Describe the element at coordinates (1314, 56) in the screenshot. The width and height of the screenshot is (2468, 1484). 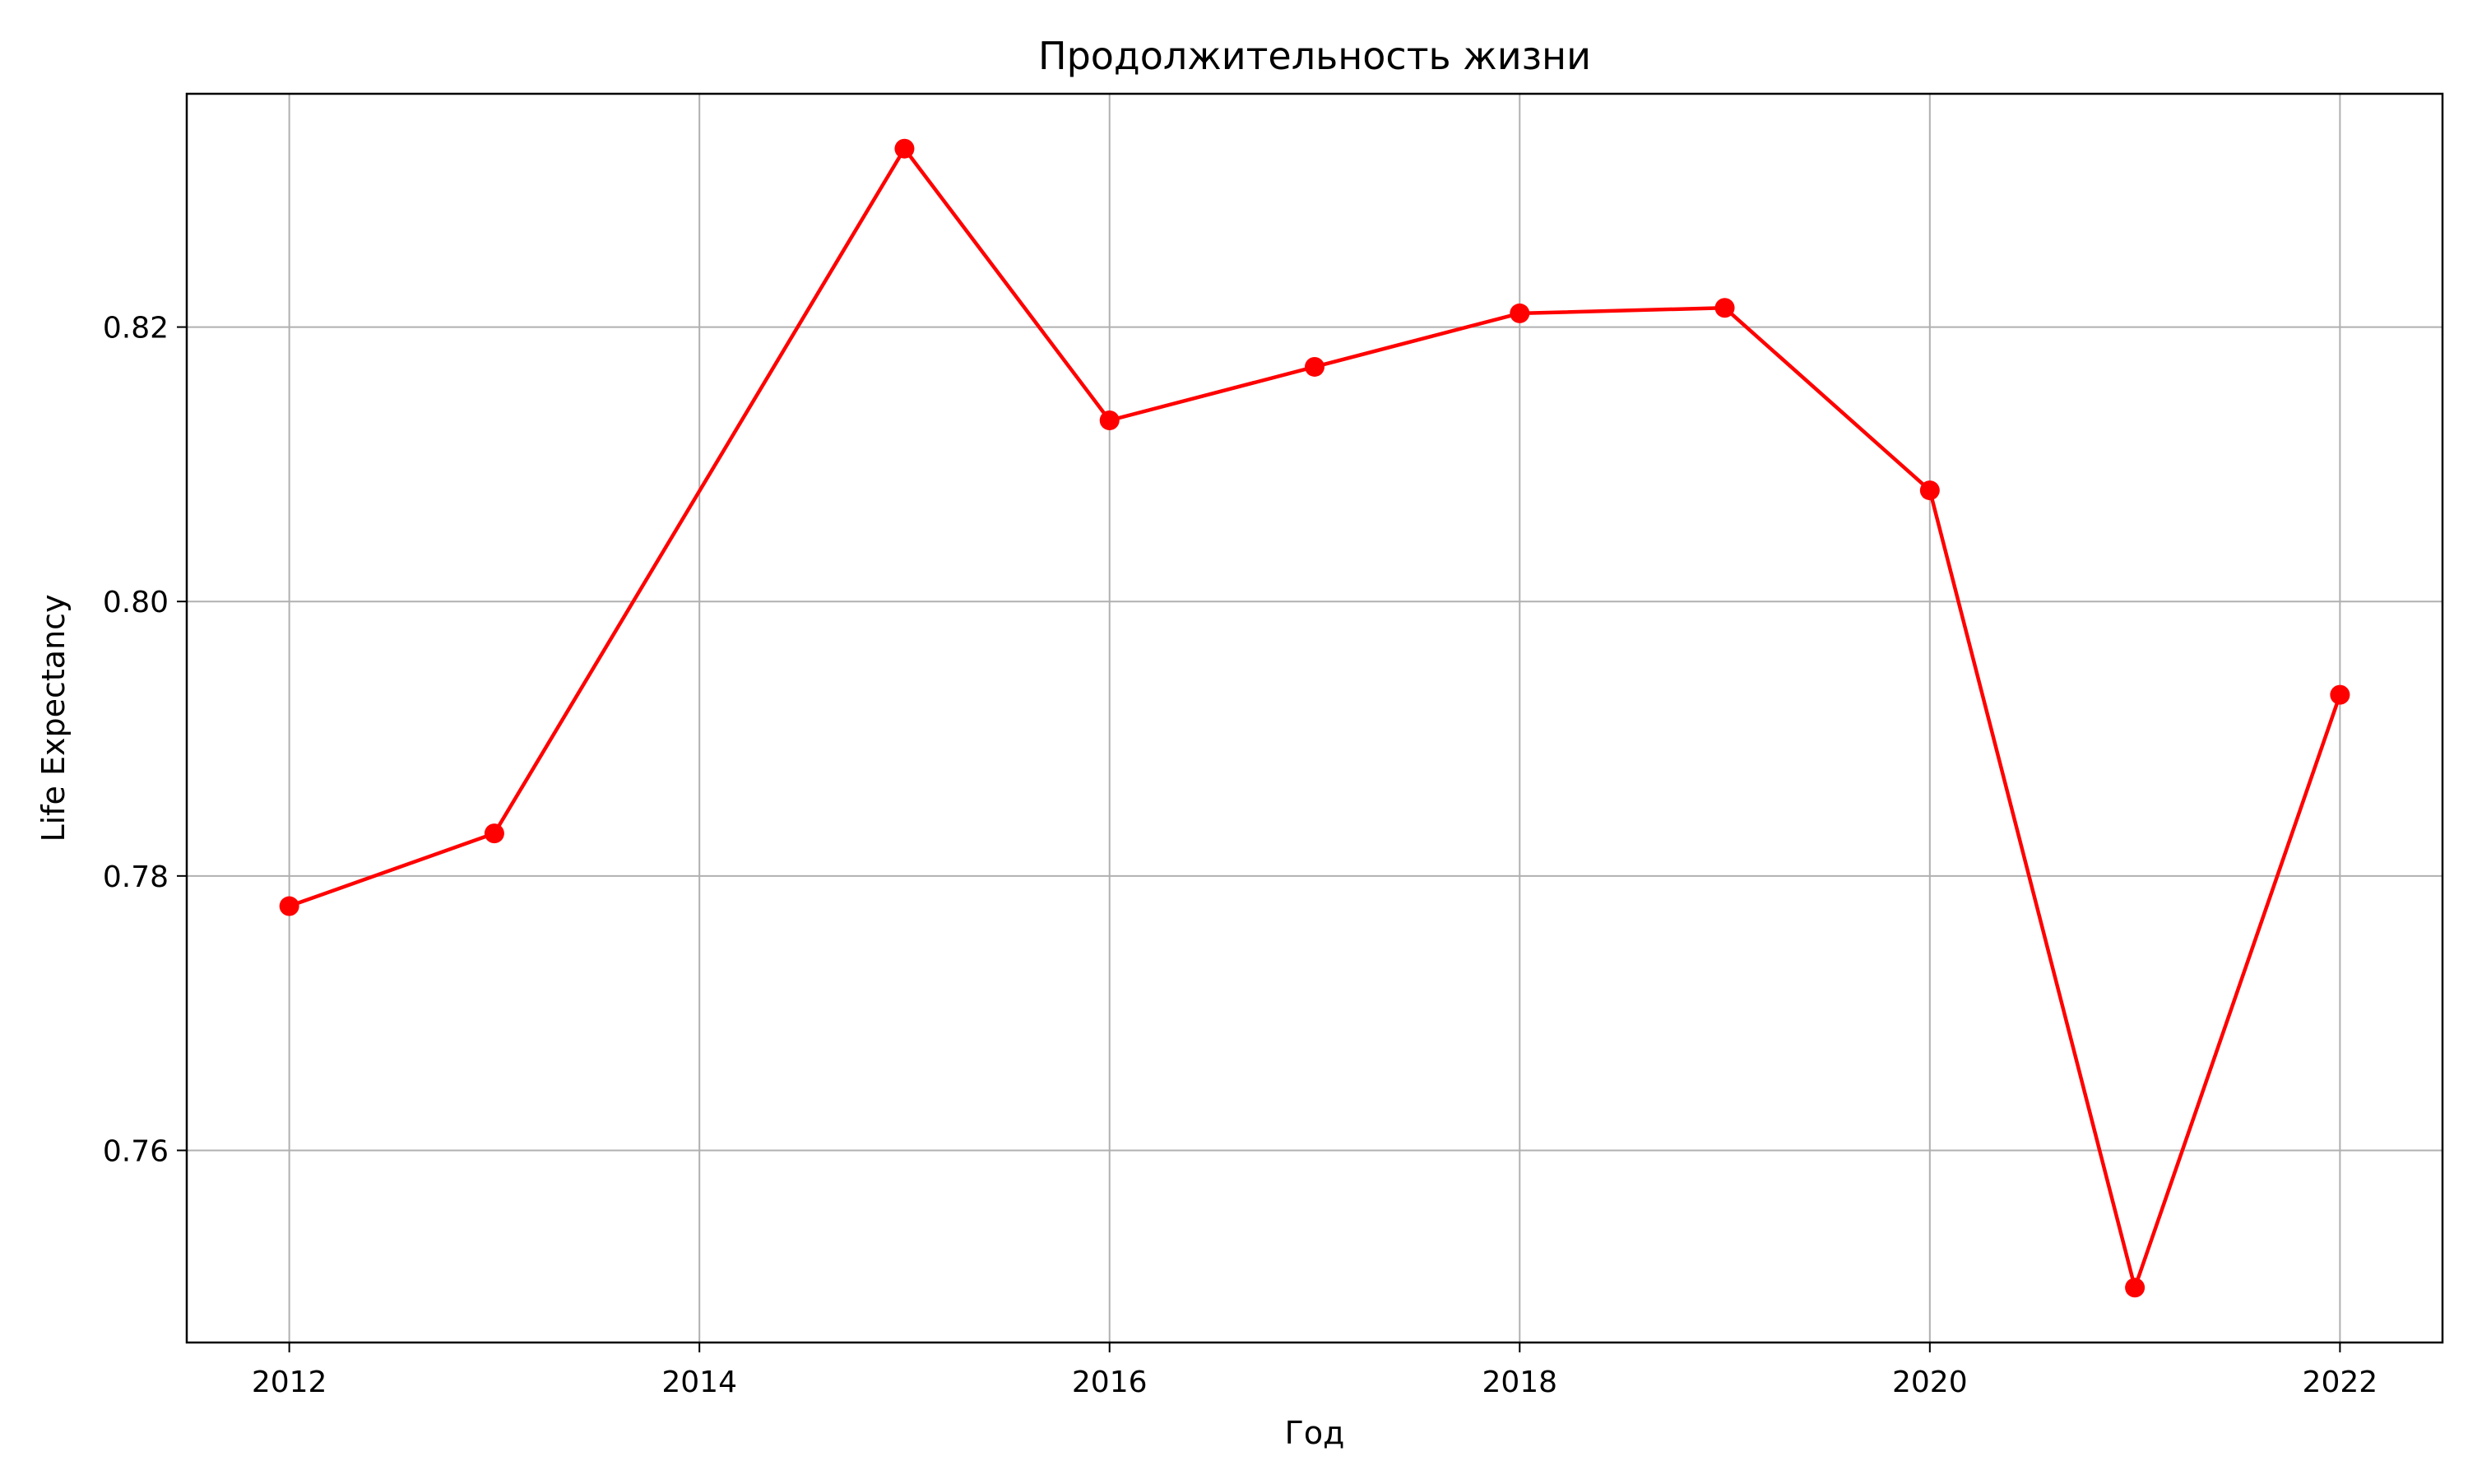
I see `chart-title: Продолжительность жизни` at that location.